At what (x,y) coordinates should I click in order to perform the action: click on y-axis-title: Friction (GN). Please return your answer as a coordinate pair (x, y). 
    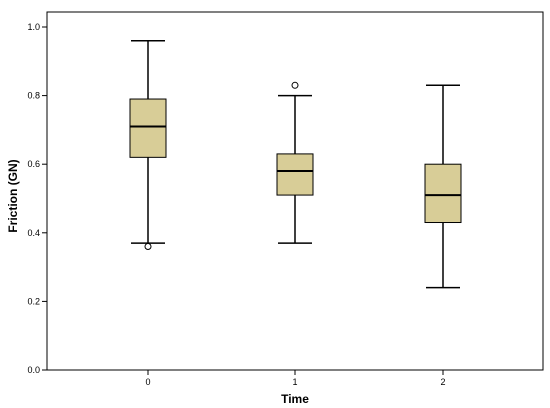
    Looking at the image, I should click on (13, 195).